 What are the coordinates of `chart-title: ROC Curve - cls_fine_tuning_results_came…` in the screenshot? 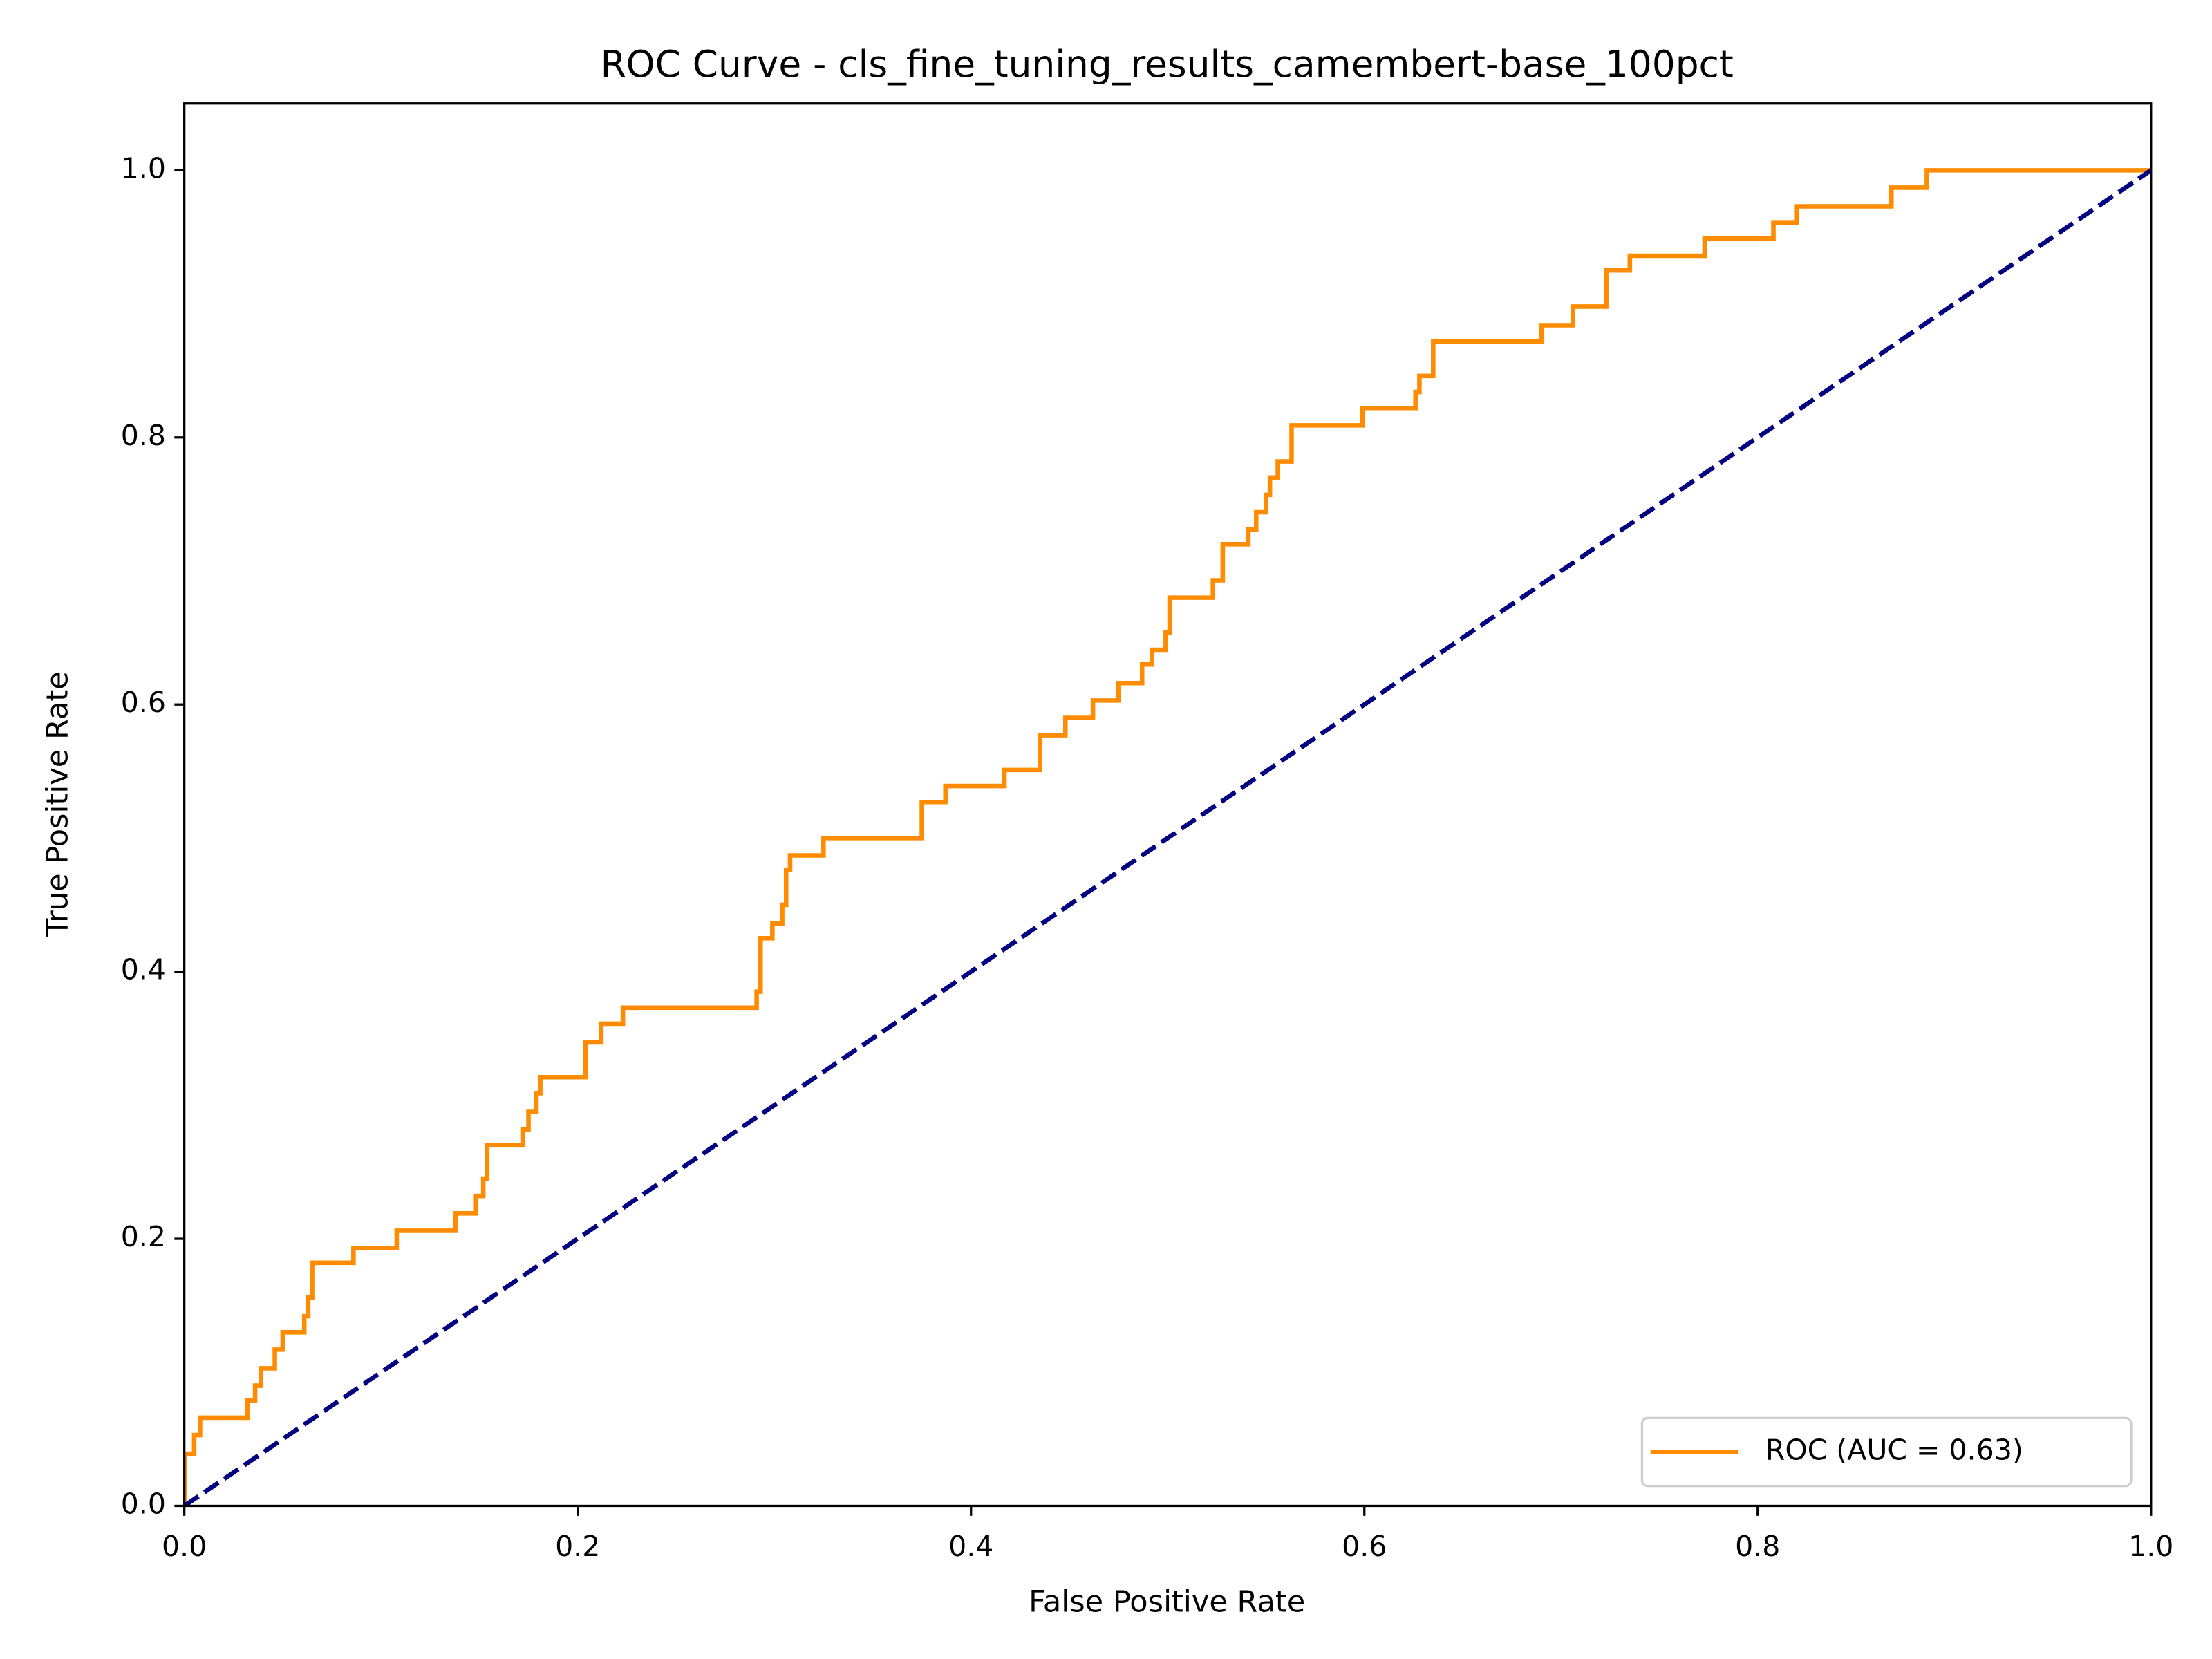 It's located at (1167, 64).